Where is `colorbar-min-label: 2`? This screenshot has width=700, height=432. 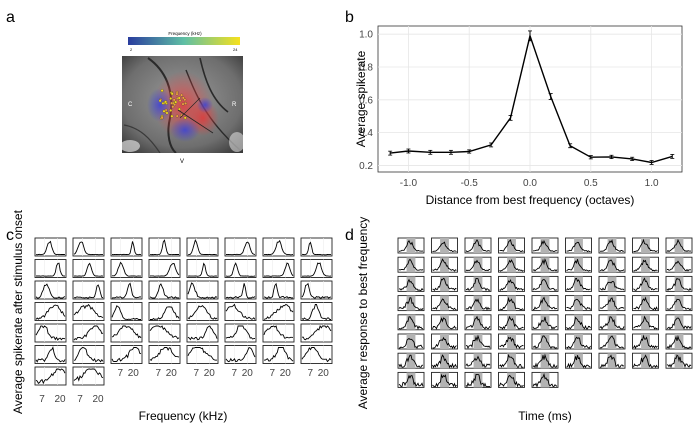 colorbar-min-label: 2 is located at coordinates (131, 49).